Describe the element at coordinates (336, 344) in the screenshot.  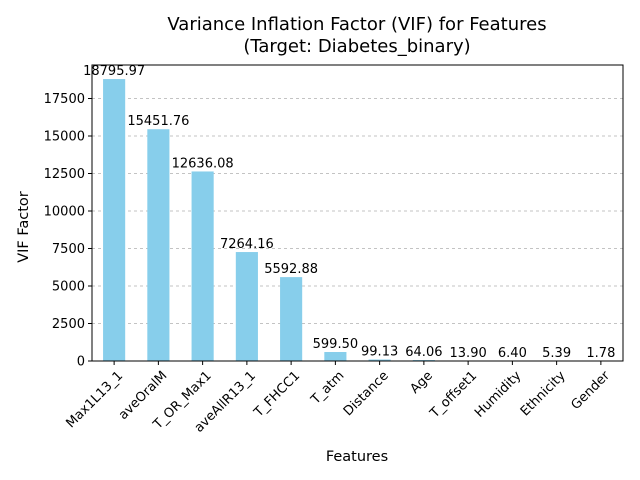
I see `bar-value-label: 599.50` at that location.